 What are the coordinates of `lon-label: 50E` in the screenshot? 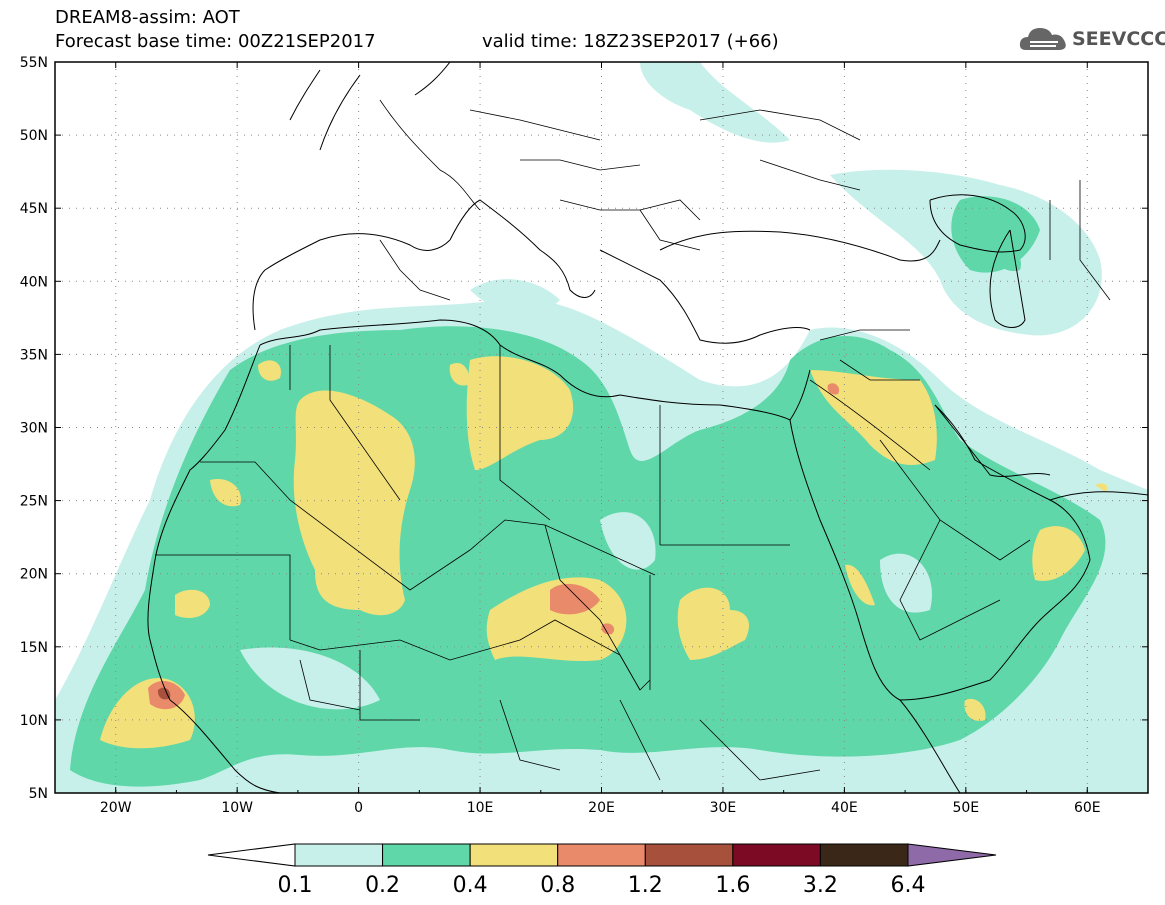 It's located at (965, 808).